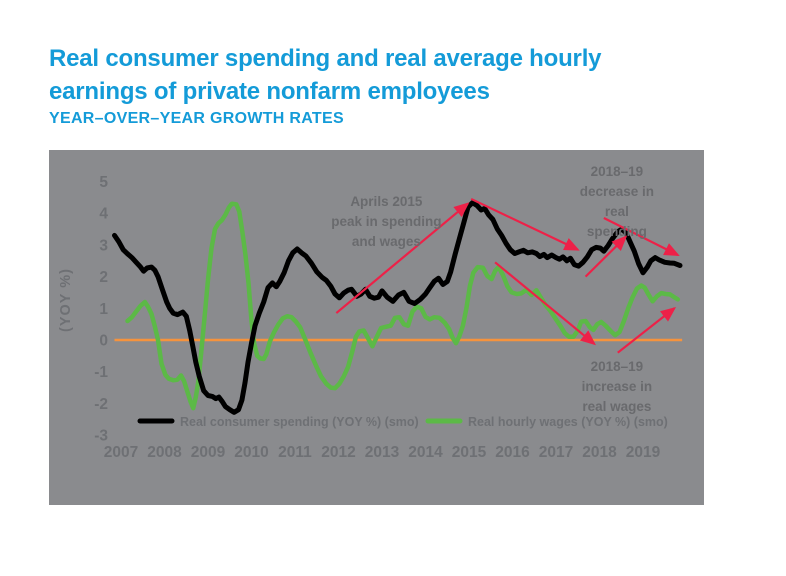 Image resolution: width=786 pixels, height=576 pixels. What do you see at coordinates (164, 452) in the screenshot?
I see `x-tick-label: 2008` at bounding box center [164, 452].